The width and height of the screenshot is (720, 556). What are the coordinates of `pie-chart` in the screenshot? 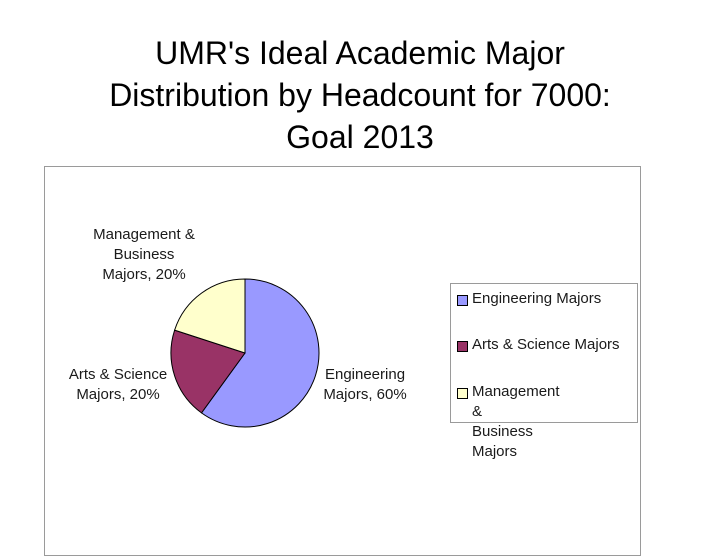 It's located at (245, 353).